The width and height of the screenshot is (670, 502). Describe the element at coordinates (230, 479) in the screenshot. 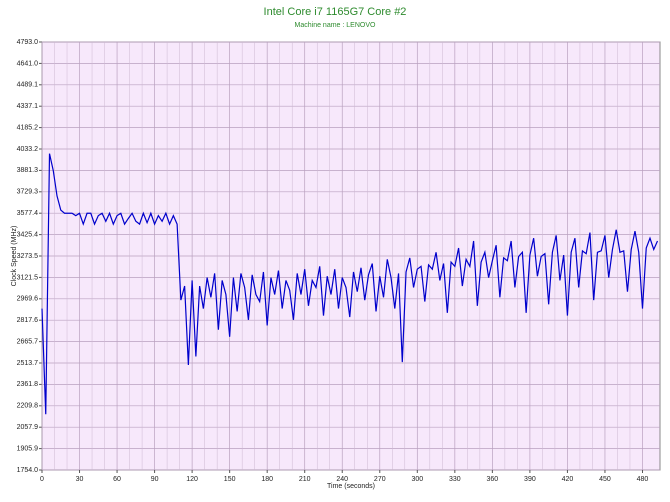

I see `x-tick-label: 150` at that location.